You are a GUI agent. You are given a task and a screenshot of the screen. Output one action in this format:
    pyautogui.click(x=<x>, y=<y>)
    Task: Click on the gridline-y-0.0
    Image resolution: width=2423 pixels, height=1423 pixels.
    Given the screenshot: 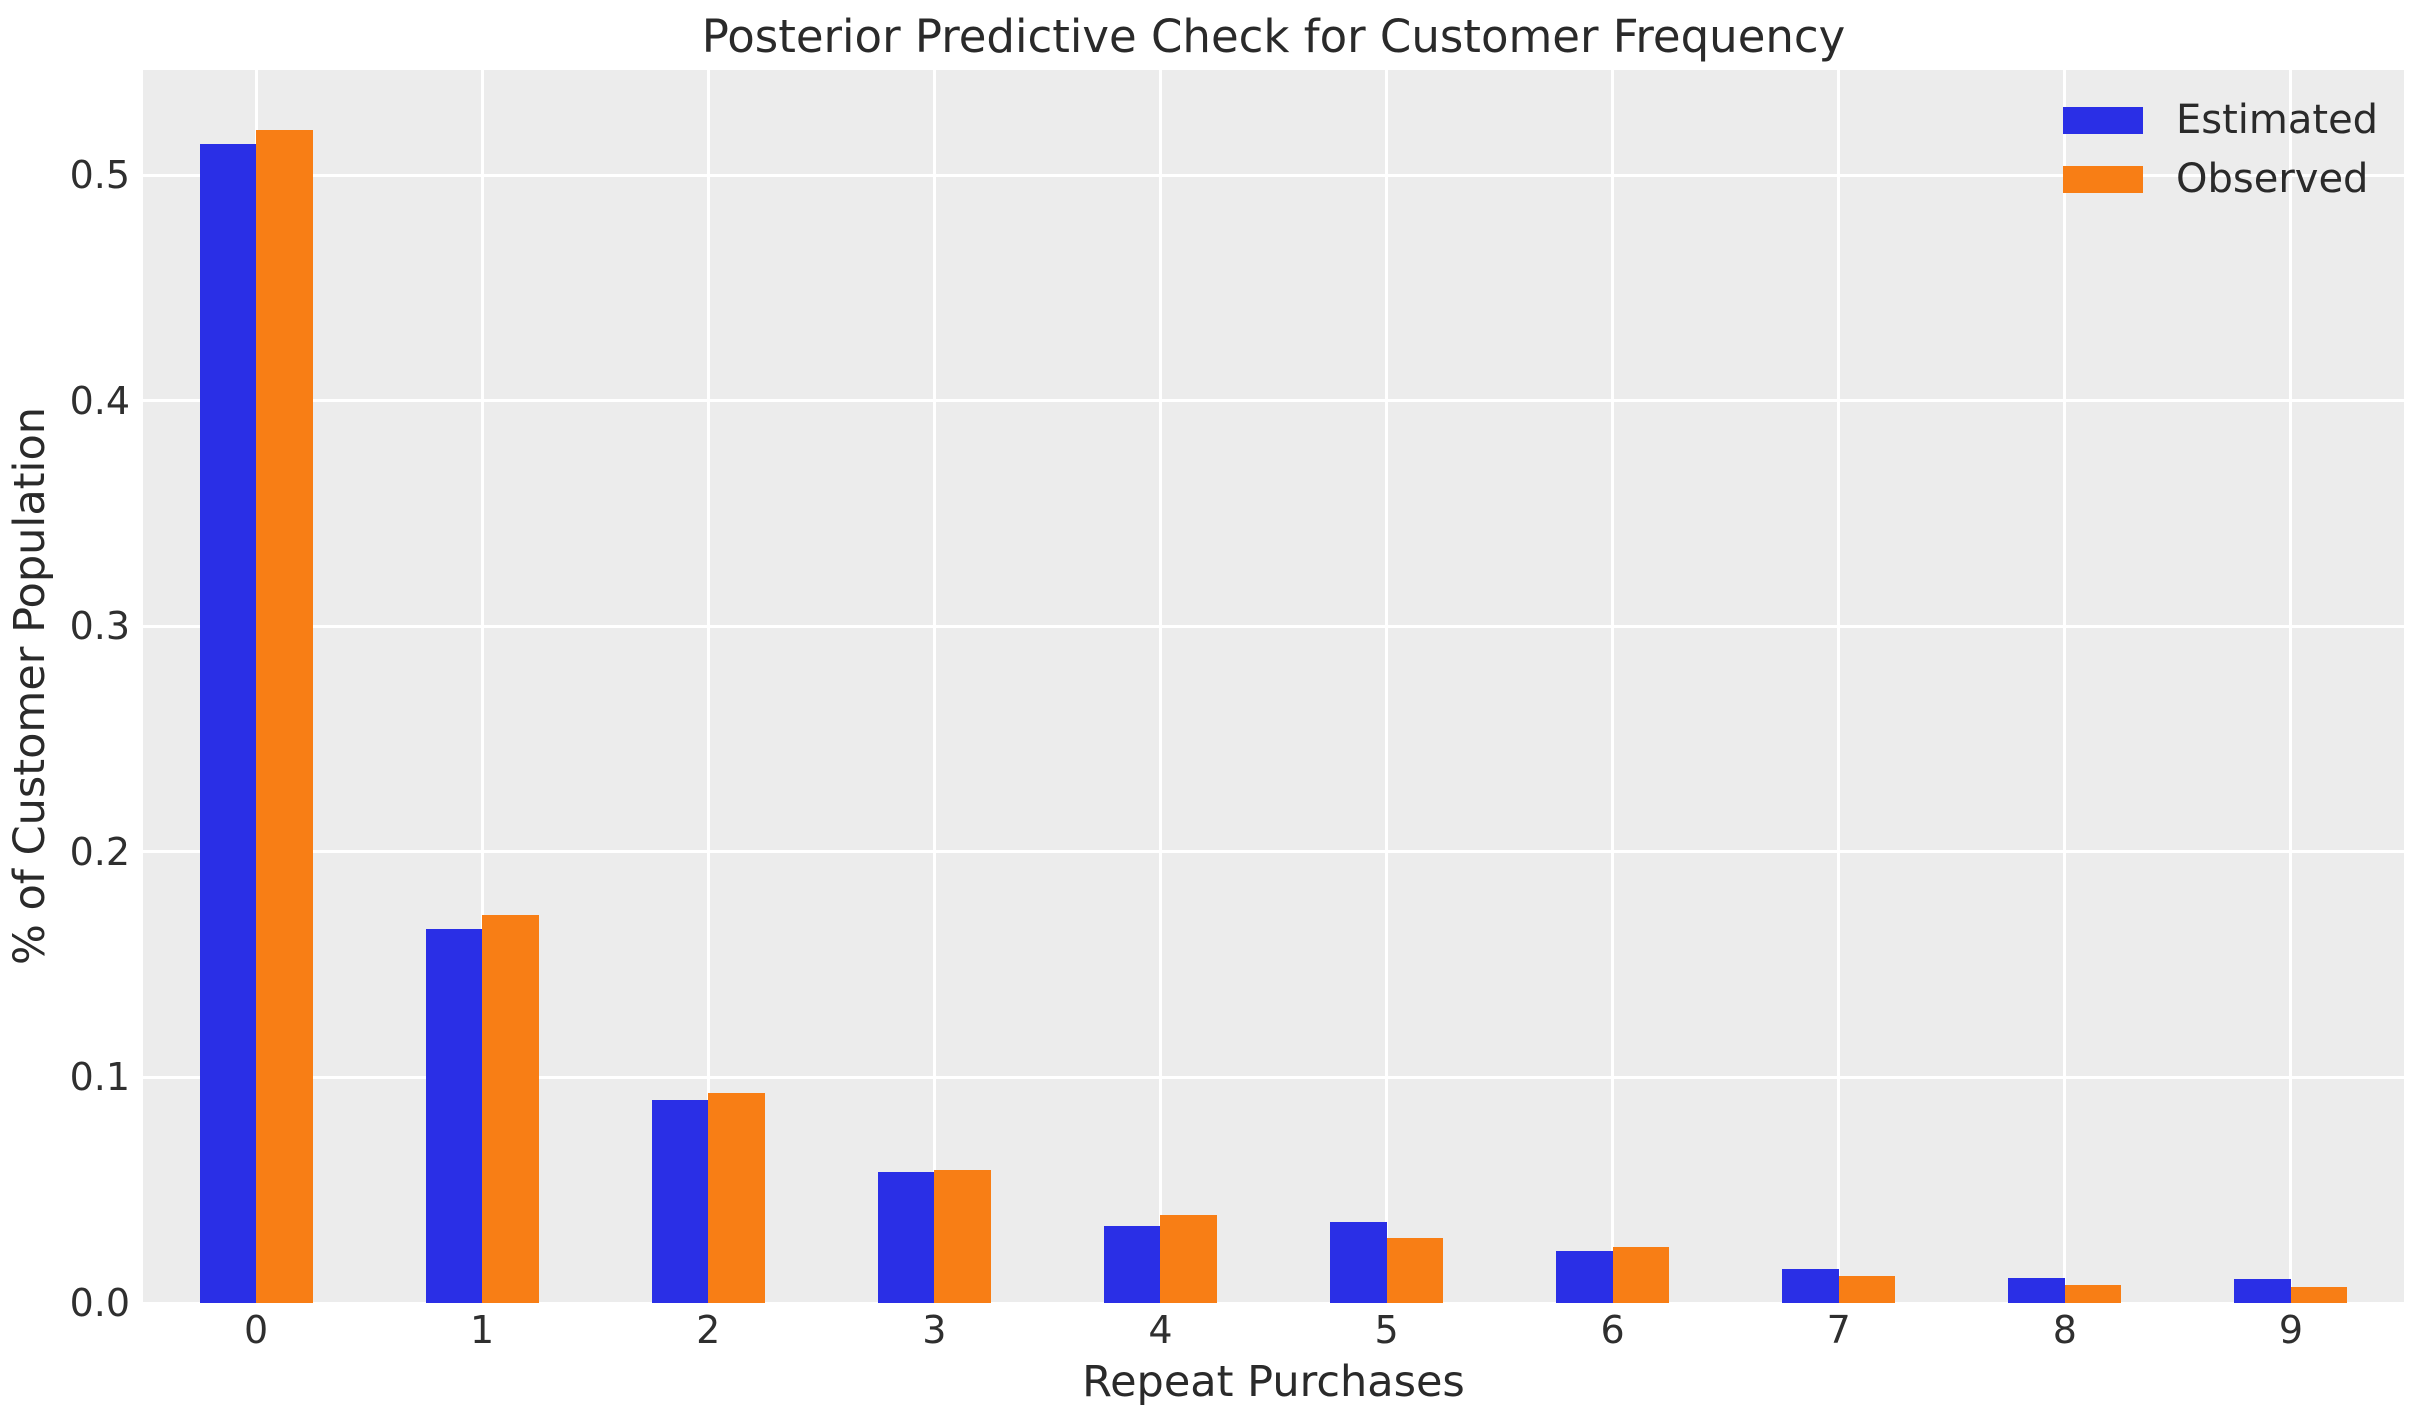 What is the action you would take?
    pyautogui.click(x=1273, y=1303)
    